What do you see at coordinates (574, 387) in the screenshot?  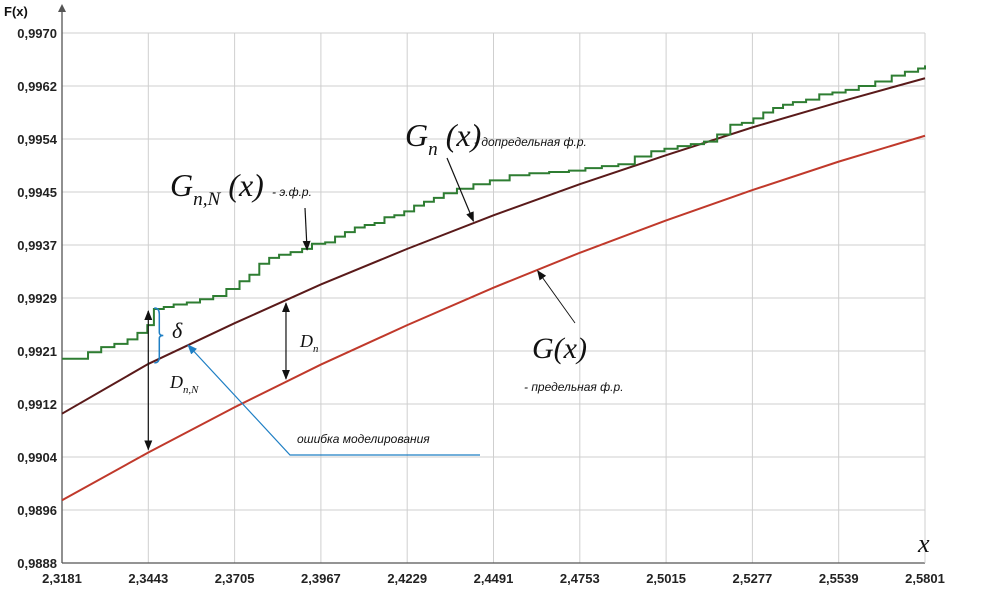 I see `g-suffix: - предельная ф.р.` at bounding box center [574, 387].